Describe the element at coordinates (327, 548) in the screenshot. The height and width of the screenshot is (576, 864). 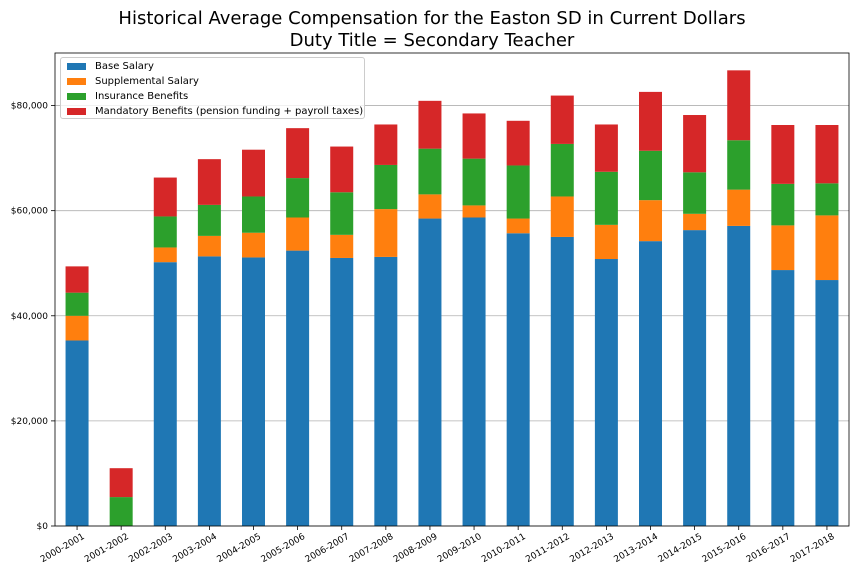
I see `x-tick-label: 2006-2007` at that location.